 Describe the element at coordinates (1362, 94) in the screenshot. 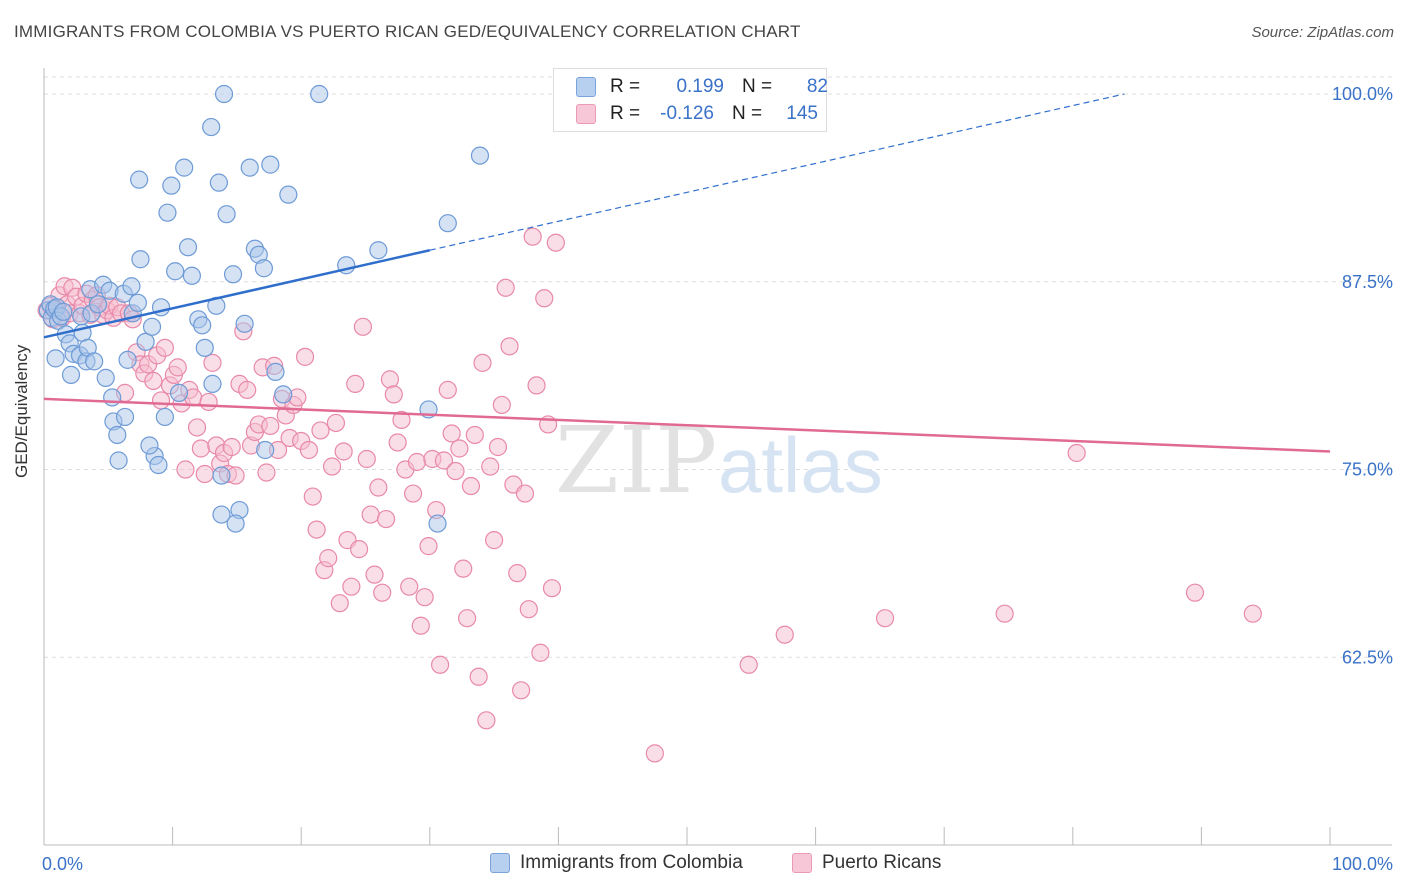

I see `y-tick-label: 100.0%` at that location.